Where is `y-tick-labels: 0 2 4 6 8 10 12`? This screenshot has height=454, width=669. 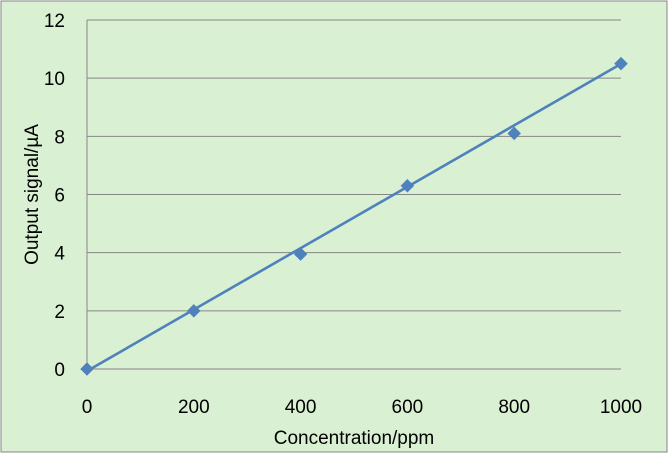 y-tick-labels: 0 2 4 6 8 10 12 is located at coordinates (55, 196).